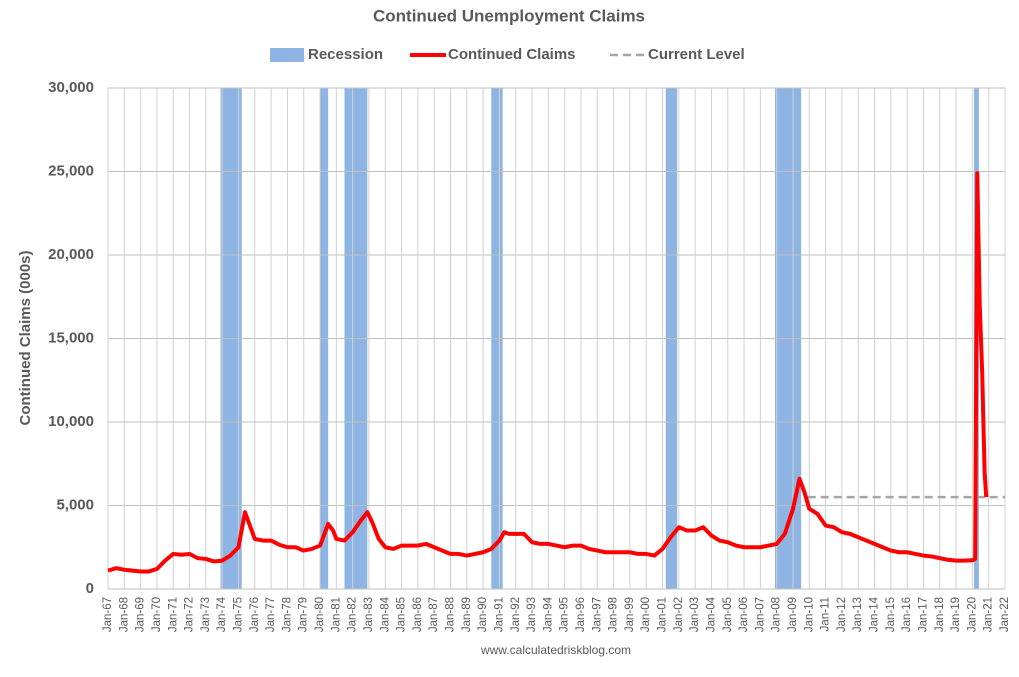  What do you see at coordinates (972, 614) in the screenshot?
I see `x-tick-label: Jan-20` at bounding box center [972, 614].